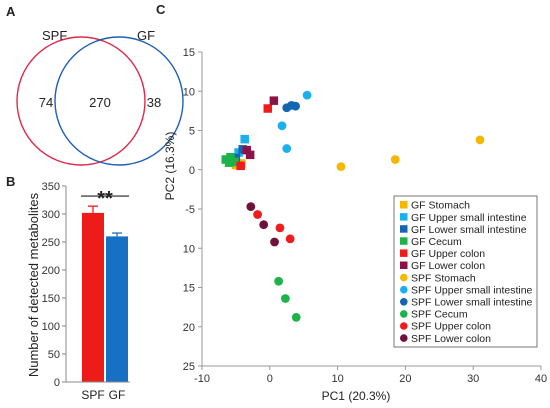 This screenshot has width=550, height=408. Describe the element at coordinates (11, 11) in the screenshot. I see `panel-label-a: A` at that location.